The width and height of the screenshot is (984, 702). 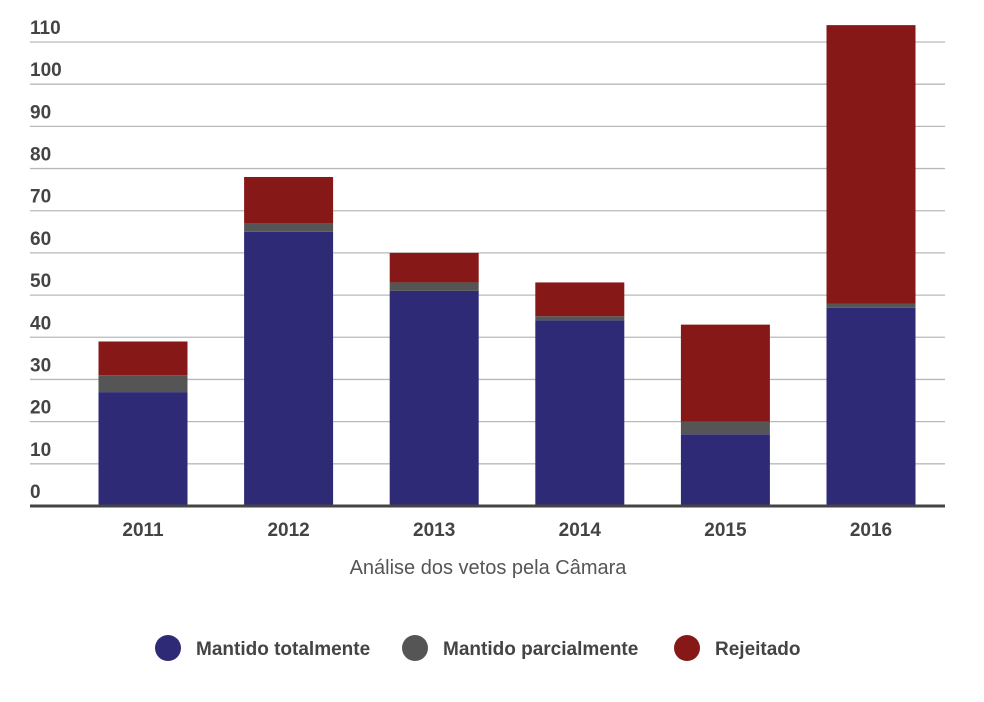 What do you see at coordinates (46, 70) in the screenshot?
I see `y-tick-label: 100` at bounding box center [46, 70].